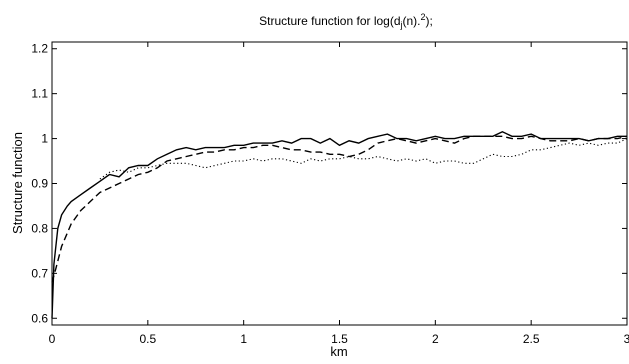 This screenshot has width=629, height=364. Describe the element at coordinates (39, 94) in the screenshot. I see `y-tick-label: 1.1` at that location.